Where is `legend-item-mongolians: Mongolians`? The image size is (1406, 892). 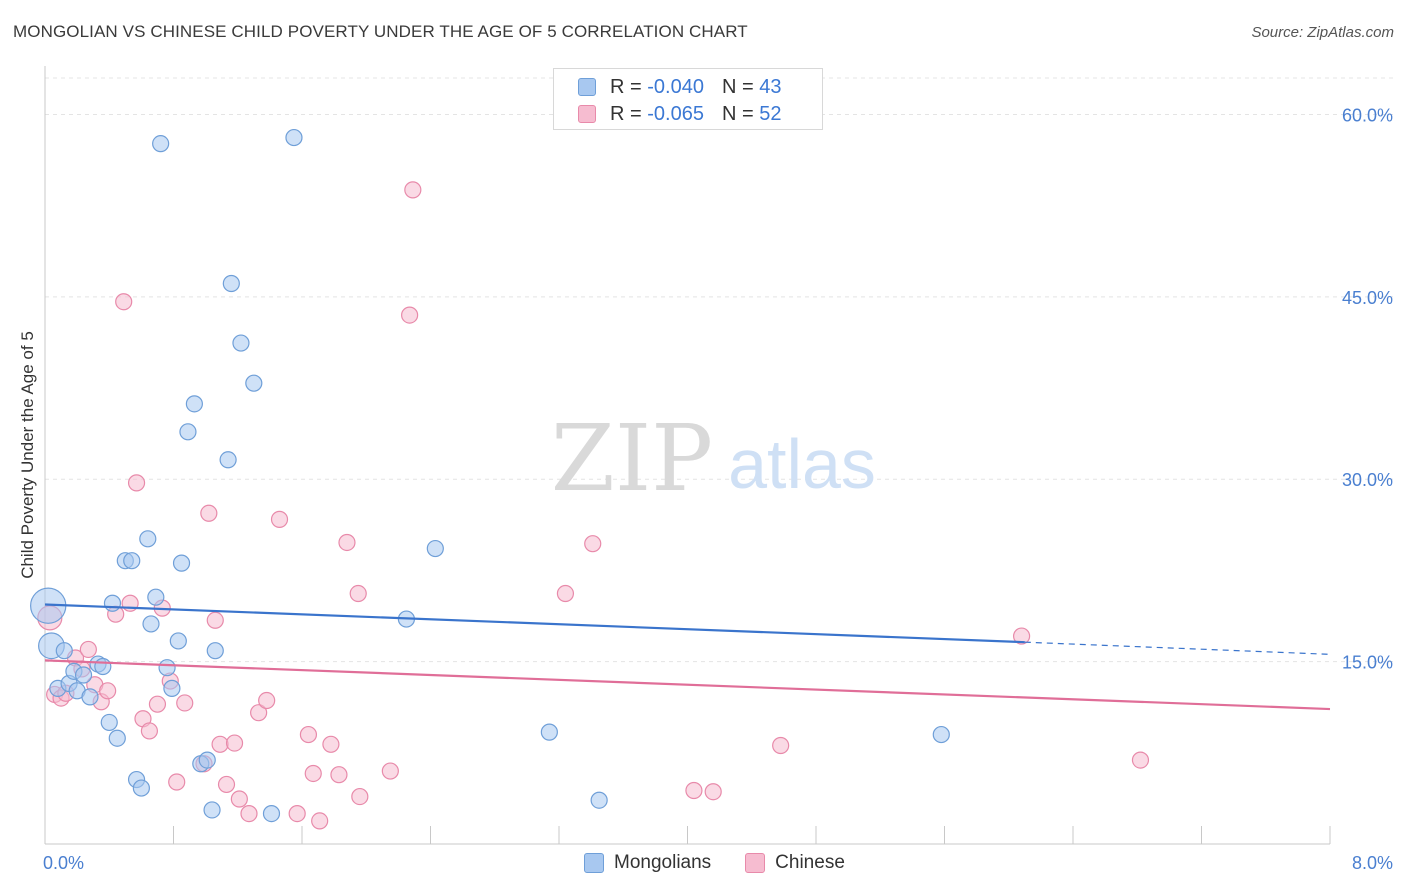
legend-item-mongolians: Mongolians is located at coordinates (647, 863).